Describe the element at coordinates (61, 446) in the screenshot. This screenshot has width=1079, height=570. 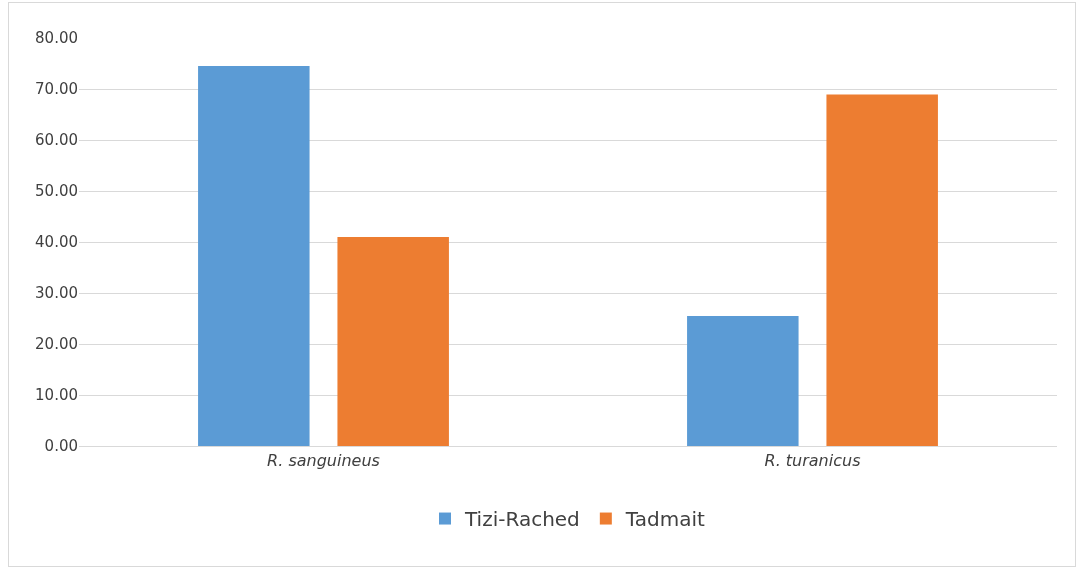
I see `y-tick-label: 0.00` at that location.